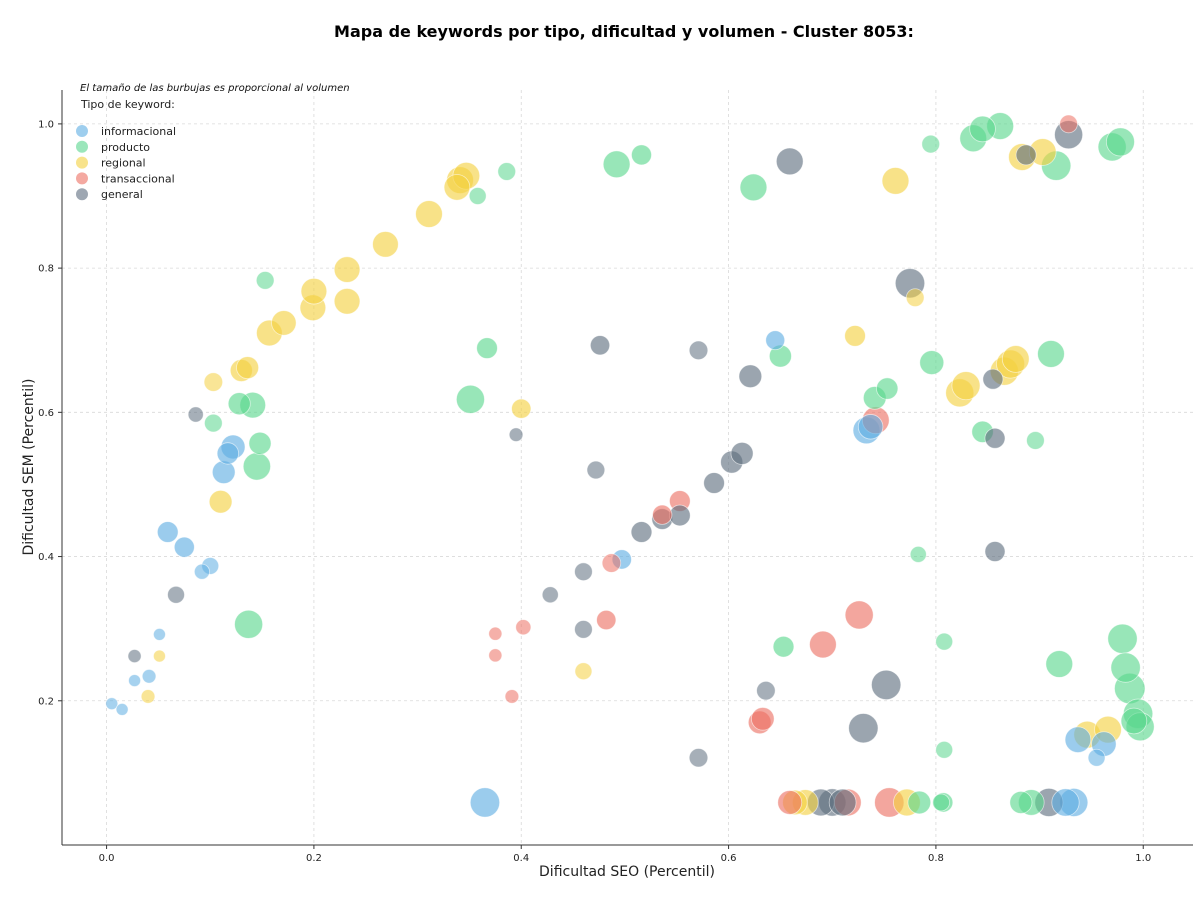  What do you see at coordinates (46, 269) in the screenshot?
I see `y-tick-label: 0.8` at bounding box center [46, 269].